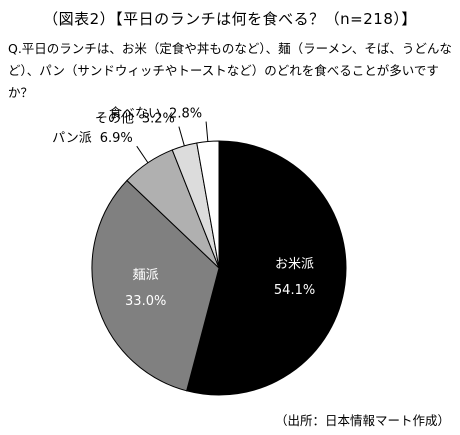 The width and height of the screenshot is (460, 435). What do you see at coordinates (114, 119) in the screenshot?
I see `slice-label-other: その他` at bounding box center [114, 119].